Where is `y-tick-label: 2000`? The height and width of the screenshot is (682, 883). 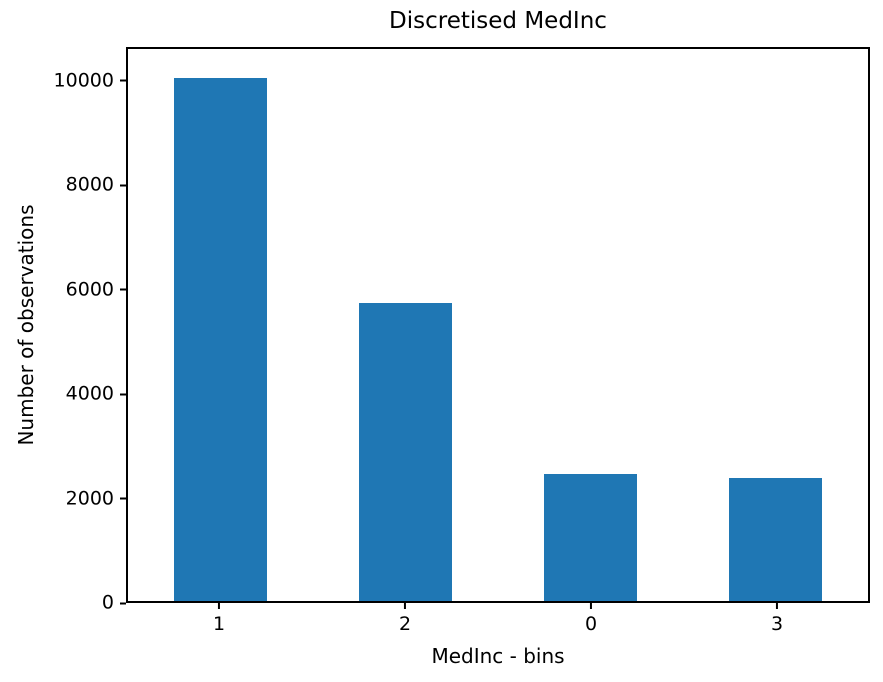
y-tick-label: 2000 is located at coordinates (89, 498).